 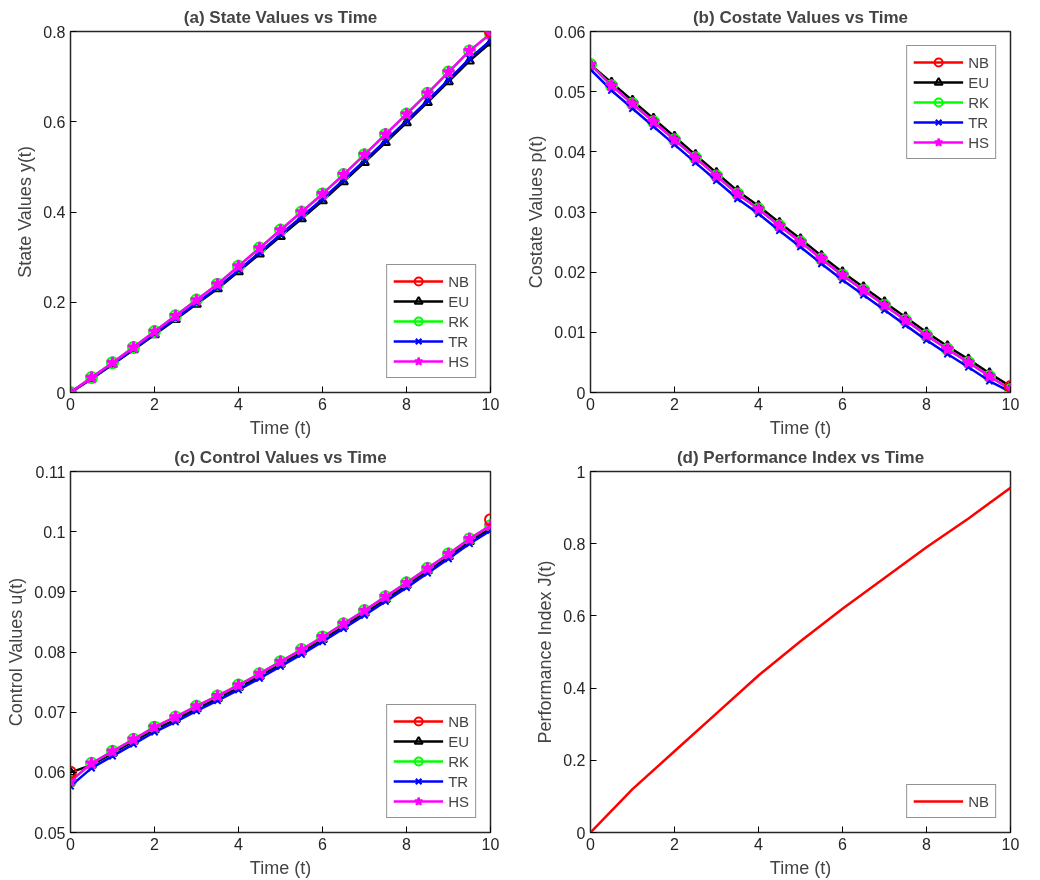 What do you see at coordinates (545, 652) in the screenshot?
I see `y-axis-title: Performance Index J(t)` at bounding box center [545, 652].